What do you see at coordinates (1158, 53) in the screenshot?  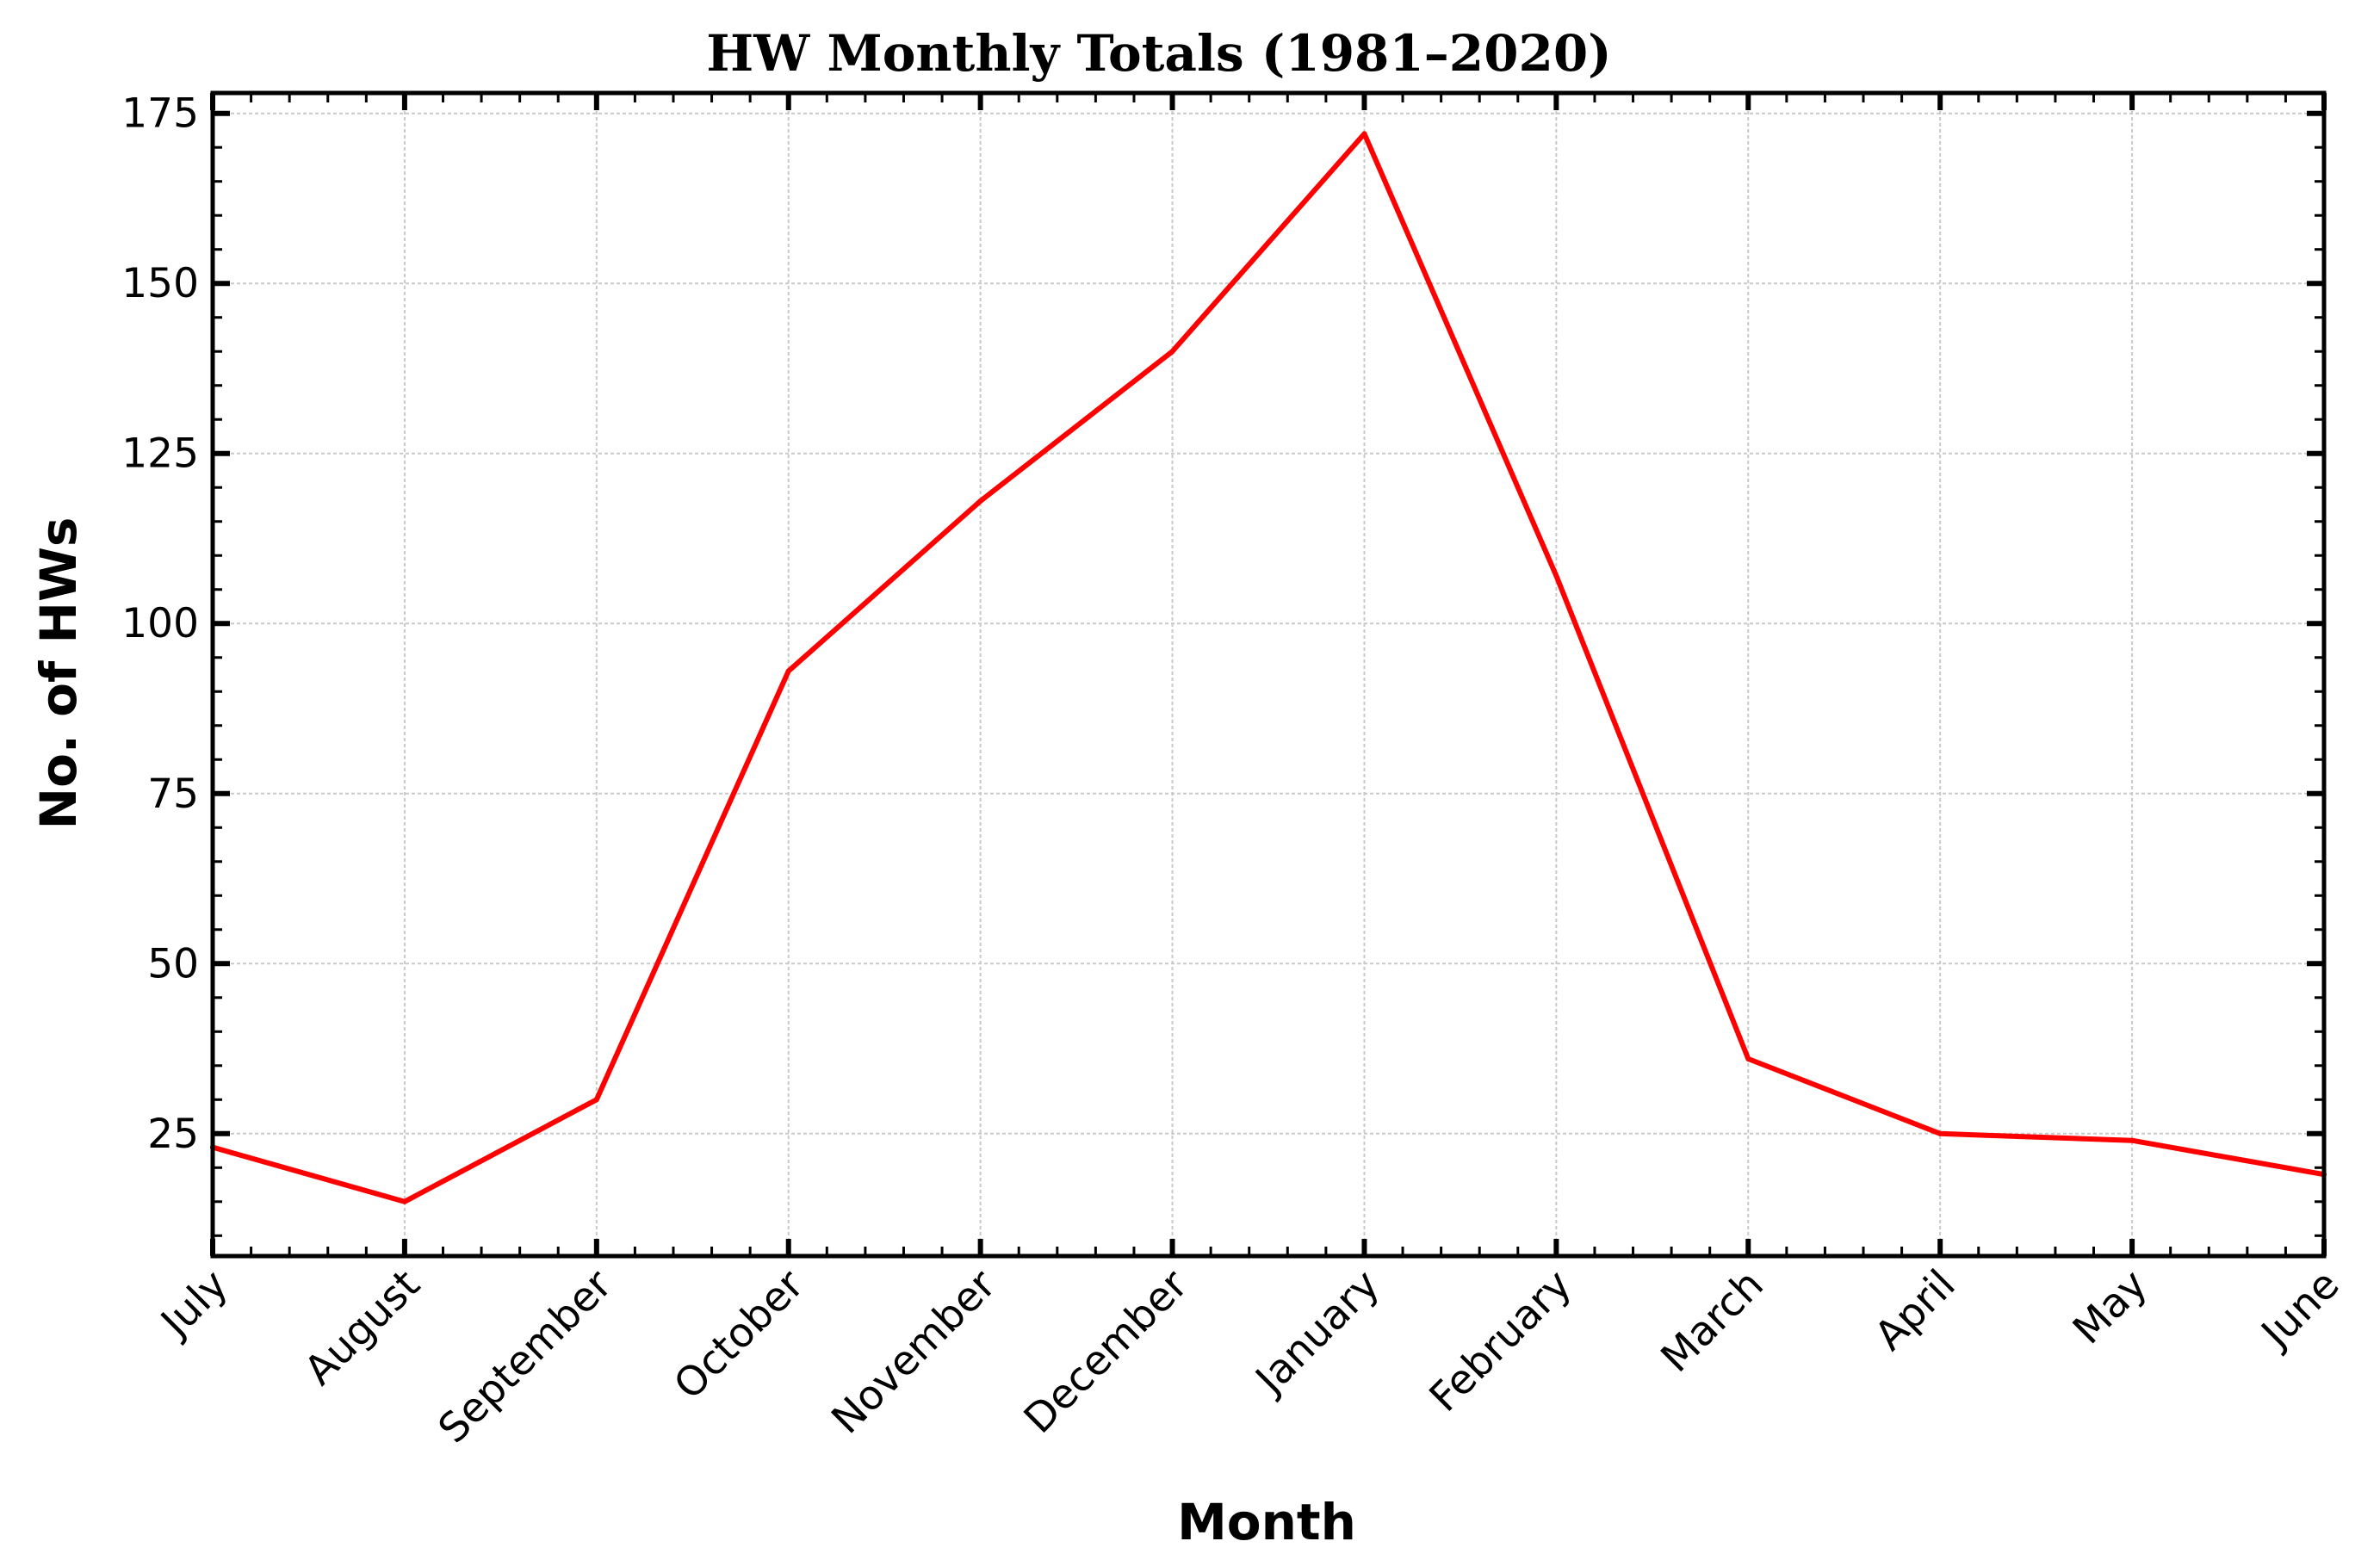 I see `chart-title: HW Monthly Totals (1981–2020)` at bounding box center [1158, 53].